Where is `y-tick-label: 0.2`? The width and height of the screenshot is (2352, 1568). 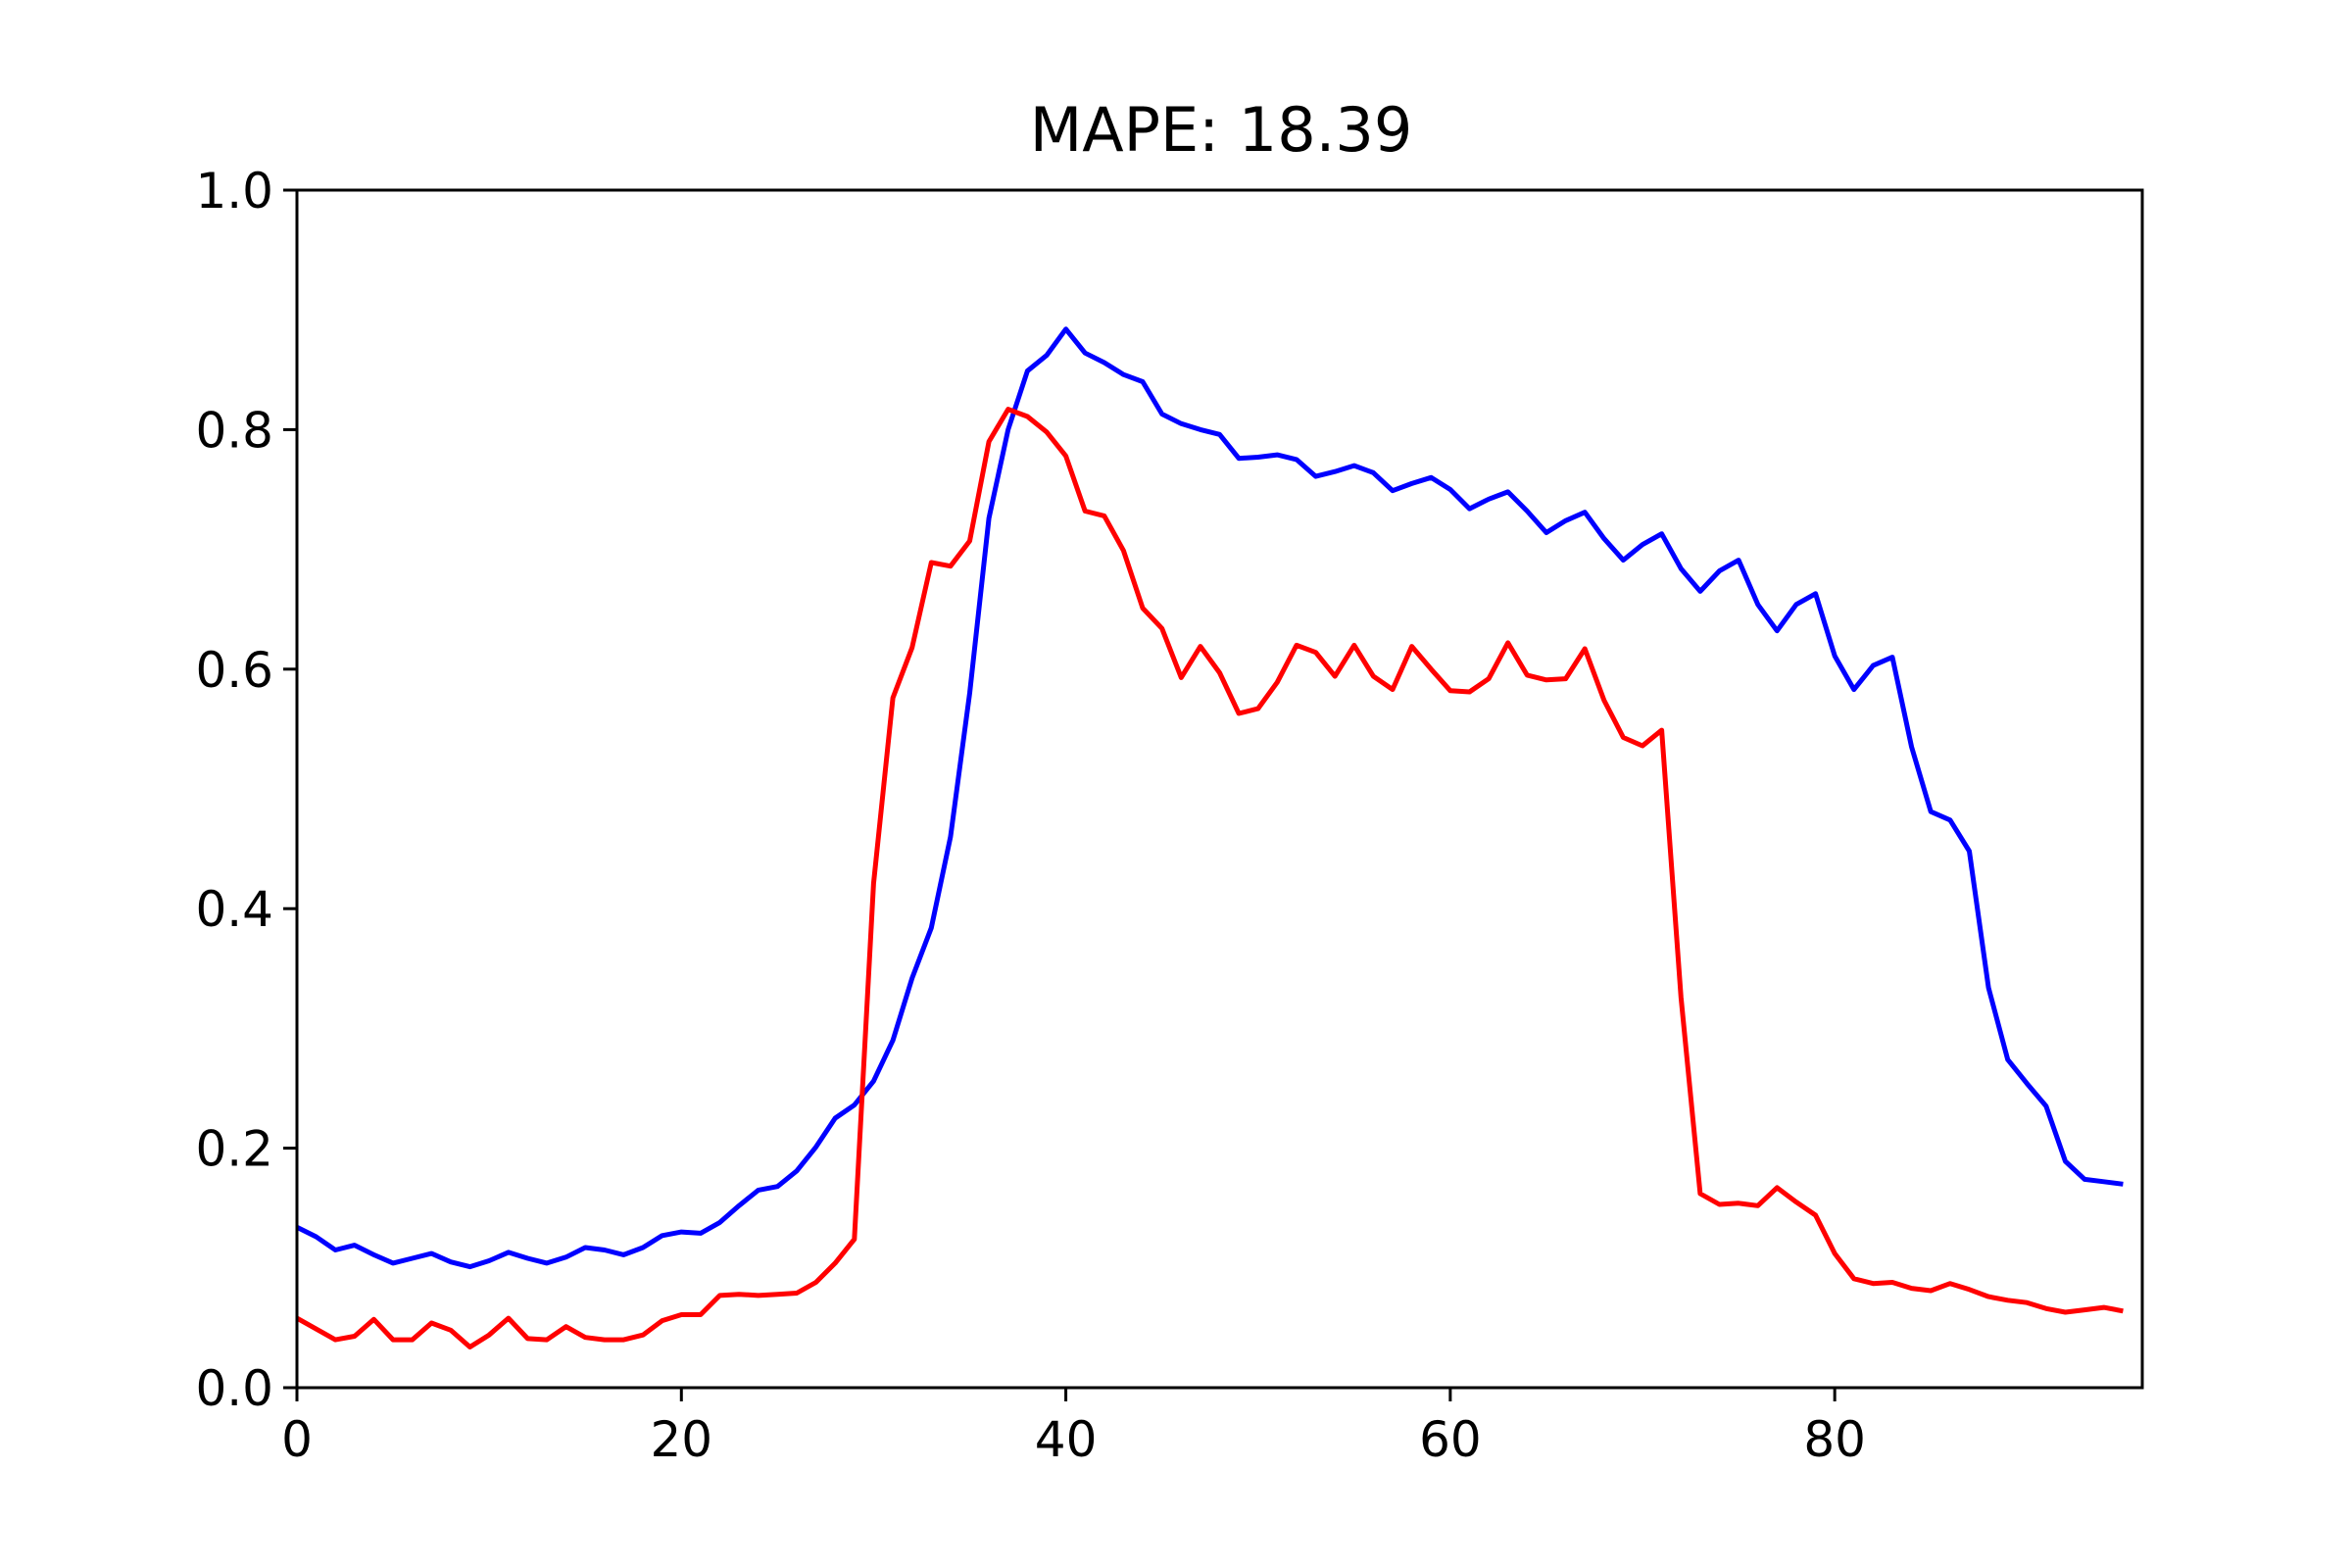 y-tick-label: 0.2 is located at coordinates (234, 1149).